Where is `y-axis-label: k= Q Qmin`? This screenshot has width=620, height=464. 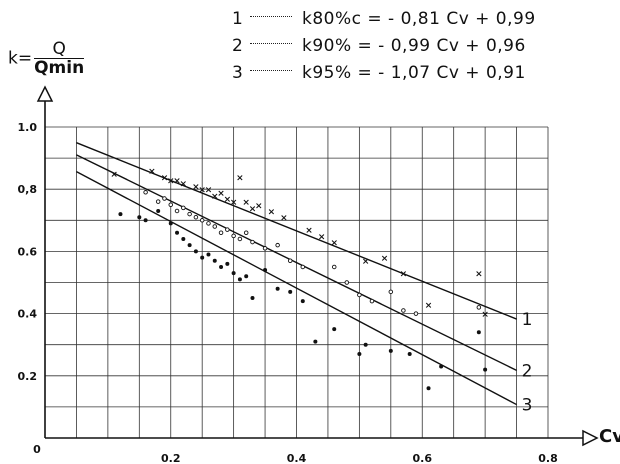
y-axis-label: k= Q Qmin is located at coordinates (46, 58).